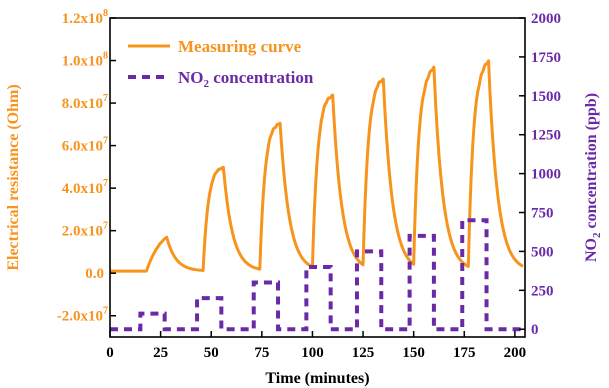  I want to click on legend-no2-prefix: NO, so click(191, 77).